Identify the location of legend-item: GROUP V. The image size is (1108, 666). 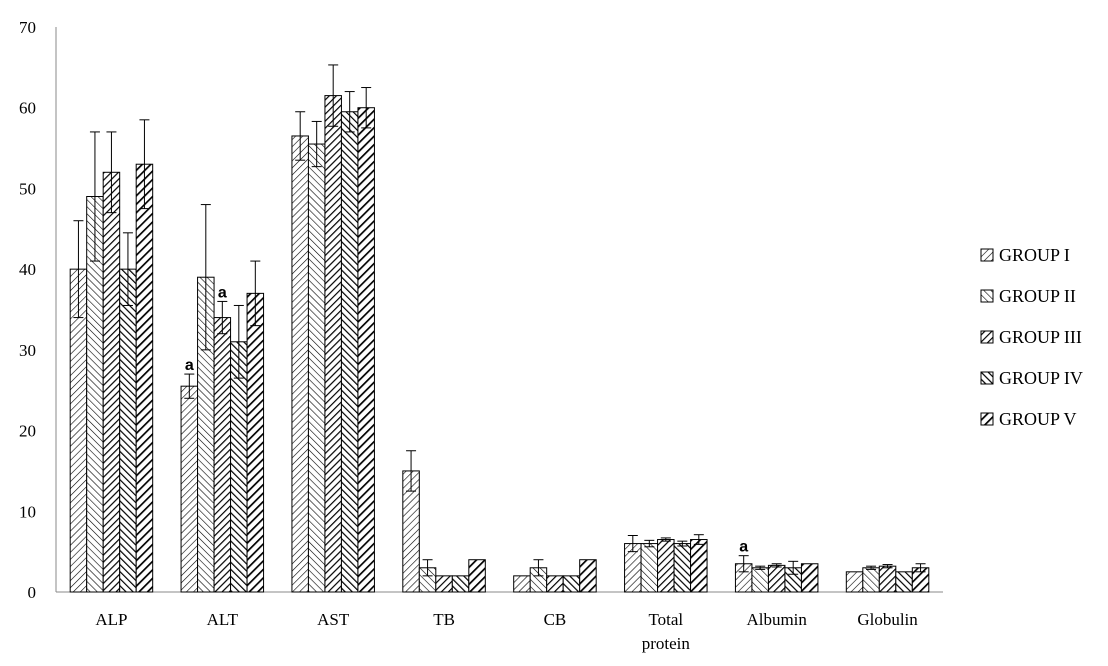
(1028, 419).